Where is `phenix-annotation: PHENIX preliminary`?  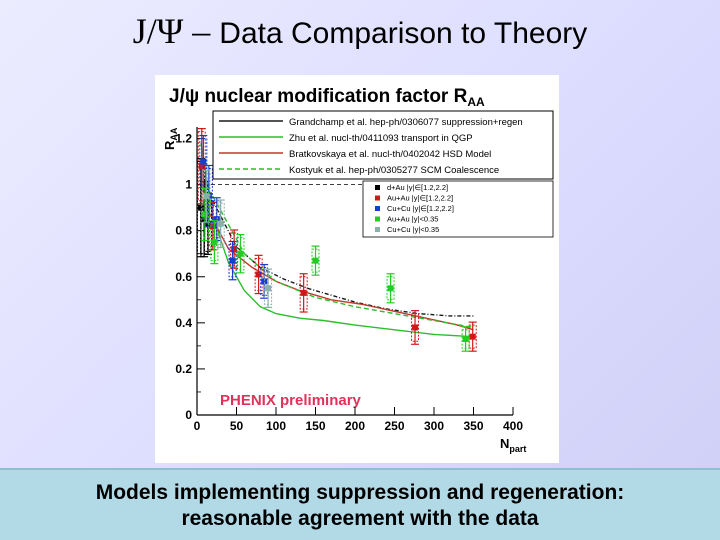 phenix-annotation: PHENIX preliminary is located at coordinates (291, 400).